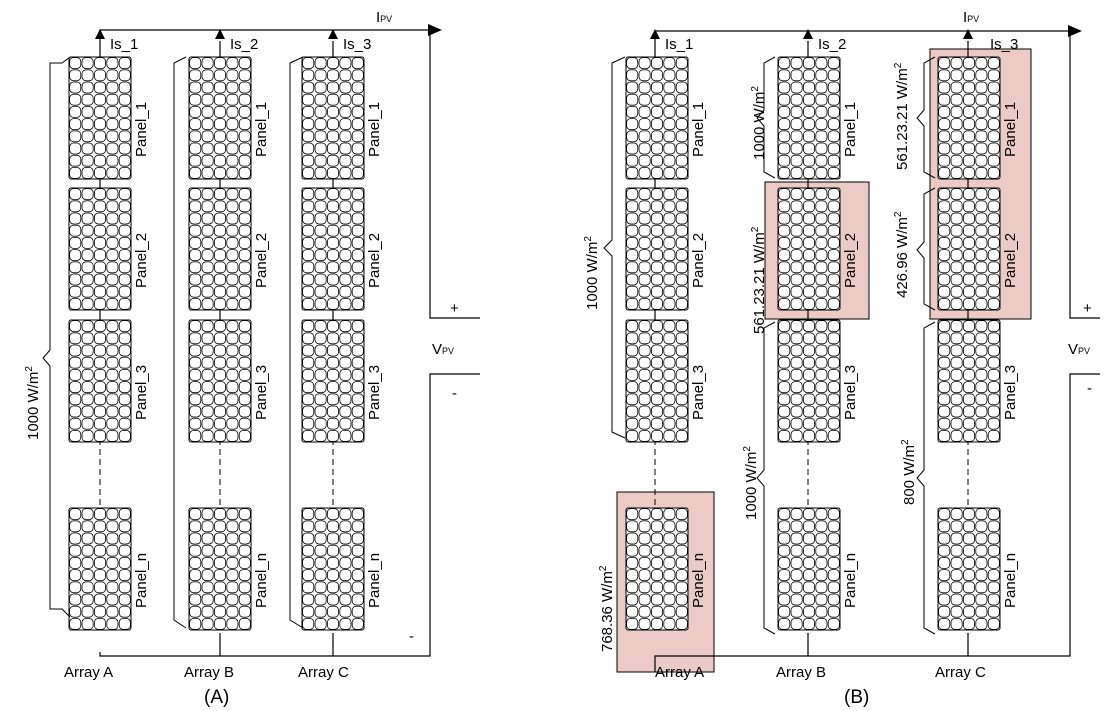 The height and width of the screenshot is (711, 1110). I want to click on irr-b-a-n-exp: 2, so click(603, 568).